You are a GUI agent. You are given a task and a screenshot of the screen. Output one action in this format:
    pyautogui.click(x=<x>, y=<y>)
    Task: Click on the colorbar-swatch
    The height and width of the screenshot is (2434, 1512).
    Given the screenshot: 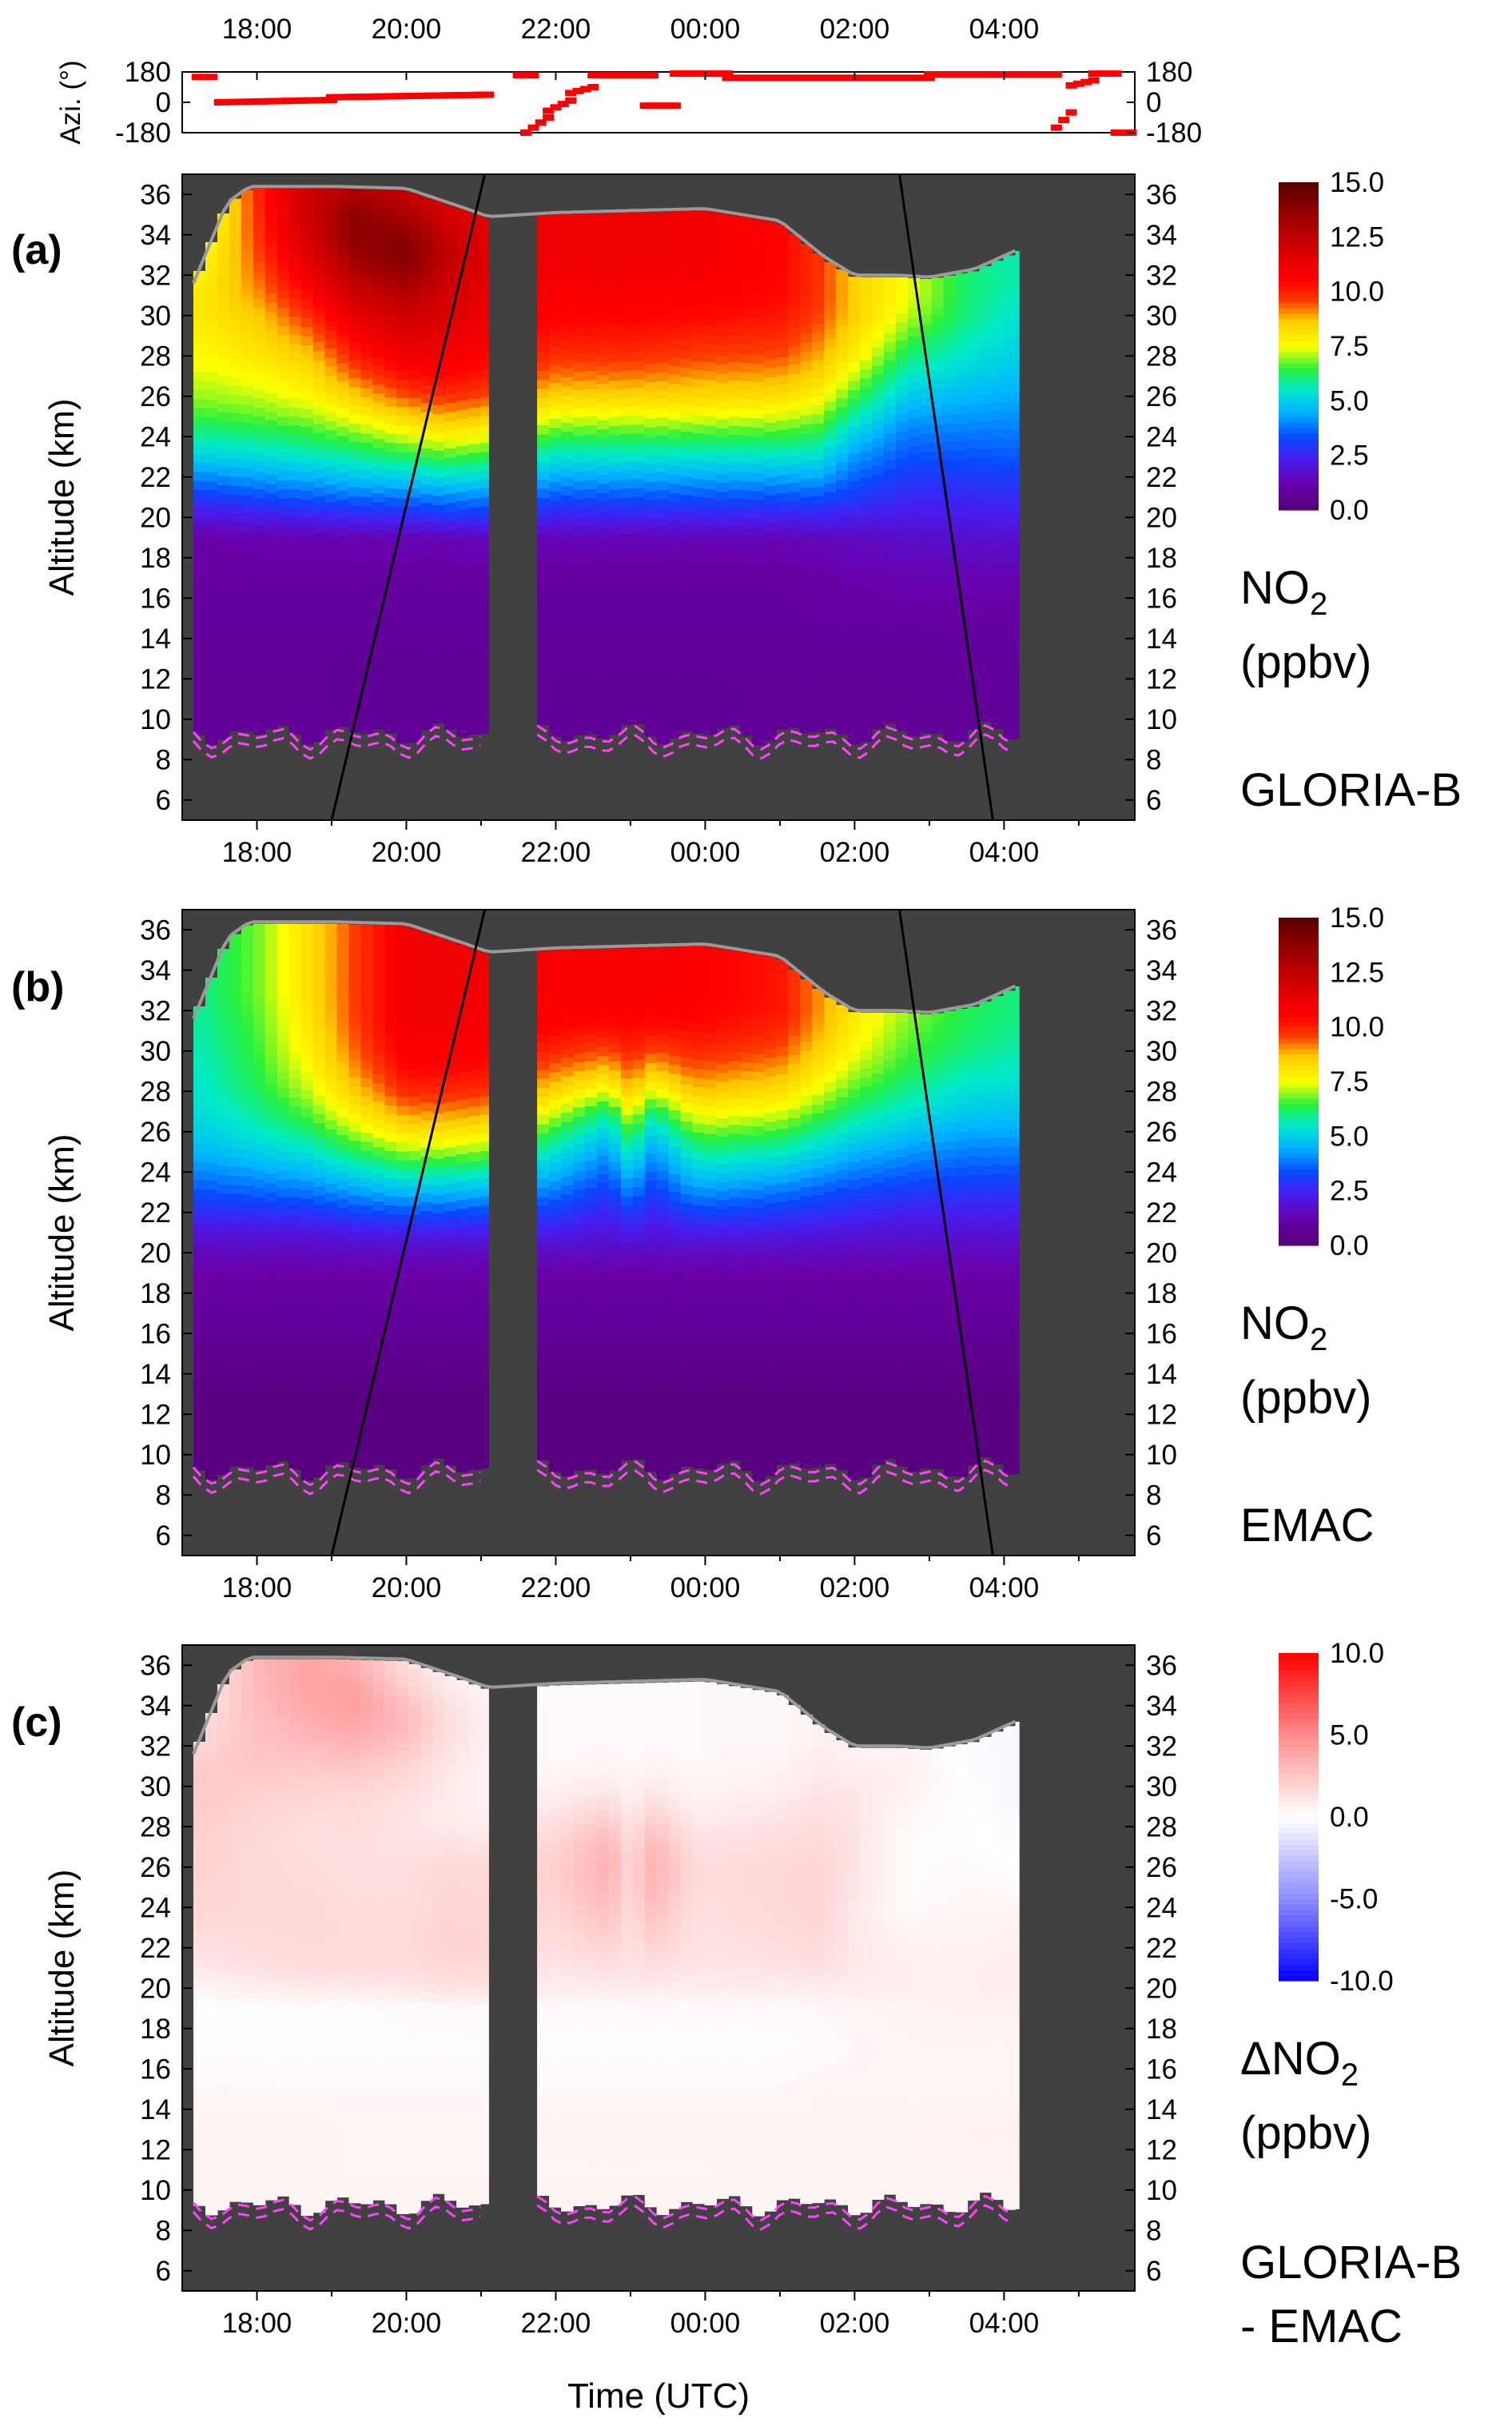 What is the action you would take?
    pyautogui.click(x=1299, y=442)
    